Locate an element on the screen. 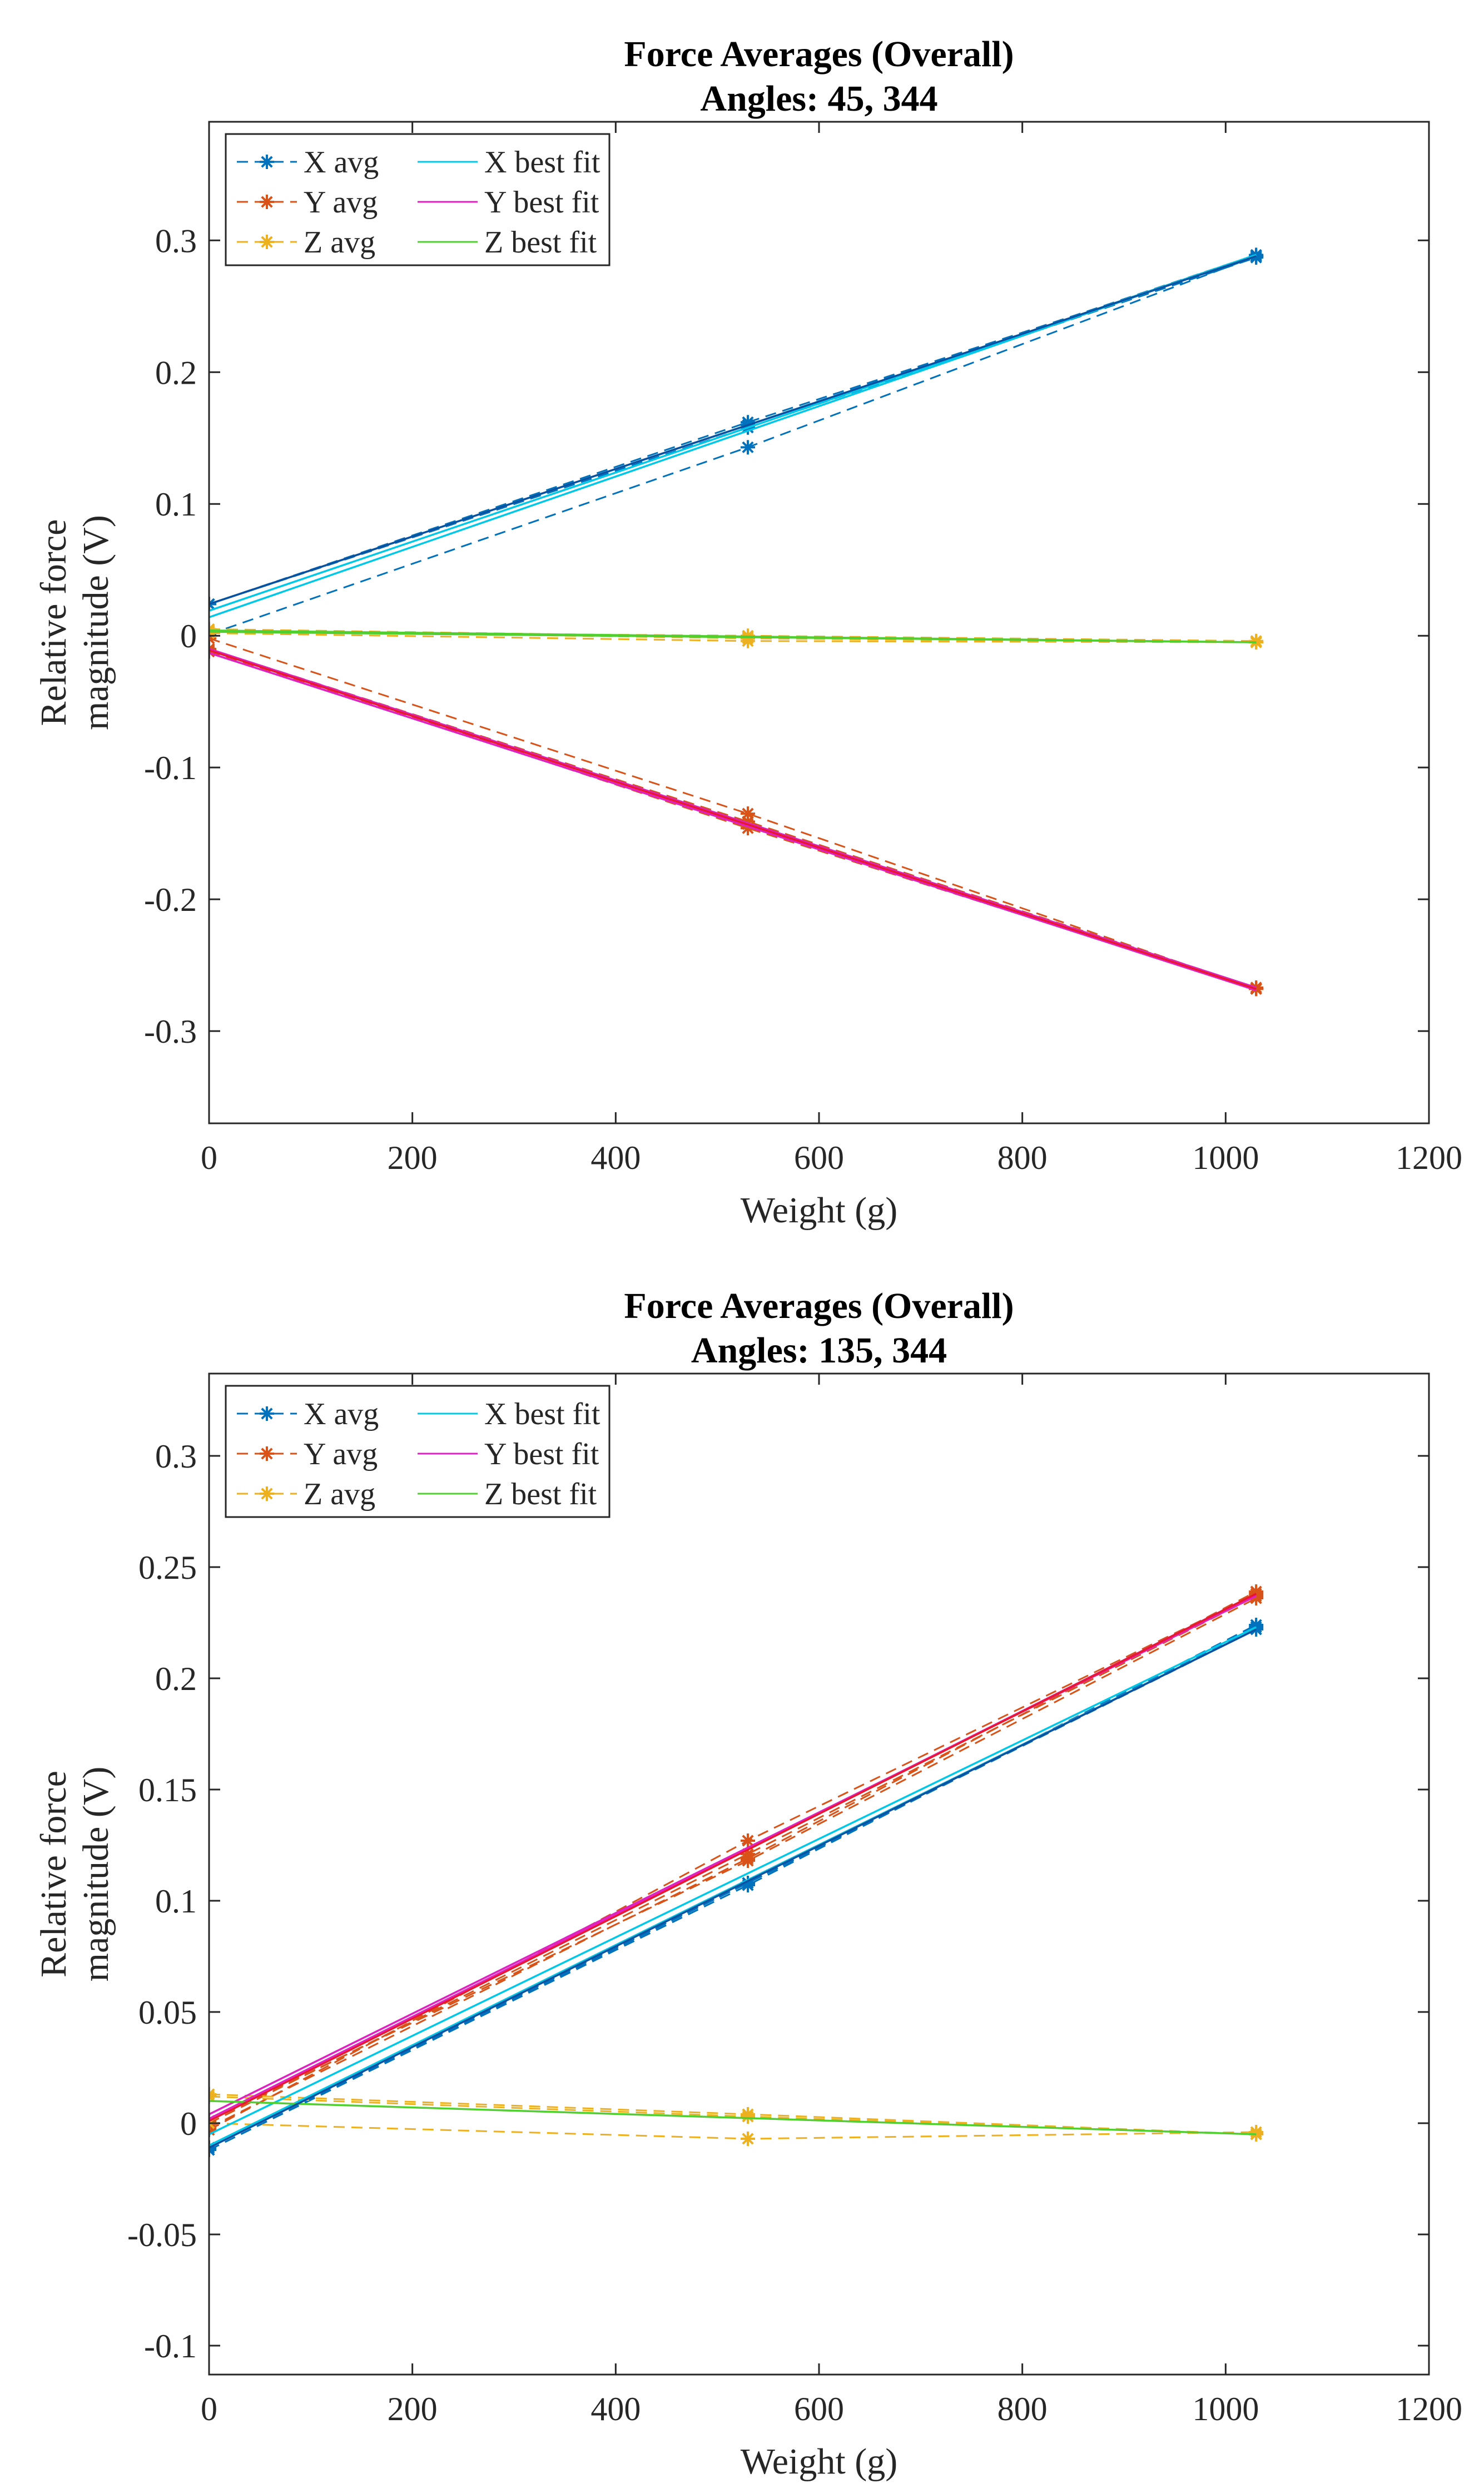 Image resolution: width=1484 pixels, height=2488 pixels. chart-subtitle: Angles: 135, 344 is located at coordinates (819, 1351).